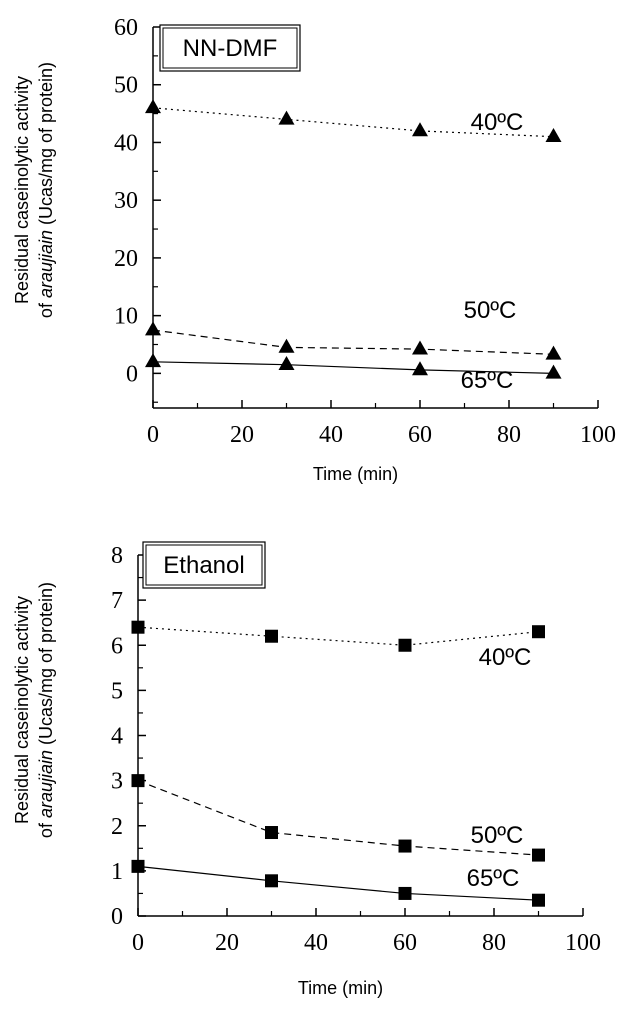  What do you see at coordinates (117, 556) in the screenshot?
I see `y-tick-label: 8` at bounding box center [117, 556].